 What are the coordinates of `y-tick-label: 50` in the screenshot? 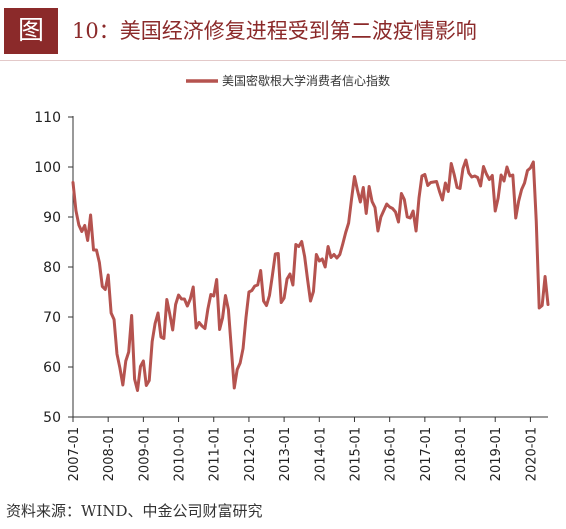 It's located at (52, 418).